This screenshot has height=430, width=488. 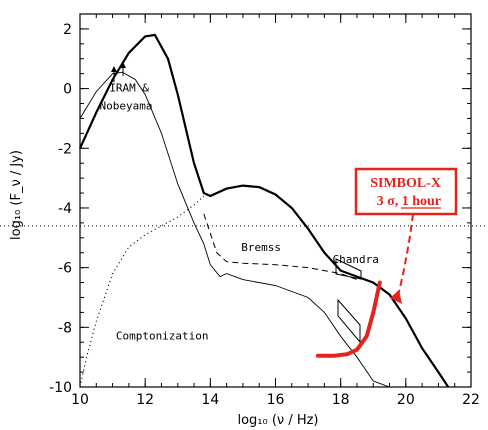 What do you see at coordinates (65, 269) in the screenshot?
I see `y-tick-label: -6` at bounding box center [65, 269].